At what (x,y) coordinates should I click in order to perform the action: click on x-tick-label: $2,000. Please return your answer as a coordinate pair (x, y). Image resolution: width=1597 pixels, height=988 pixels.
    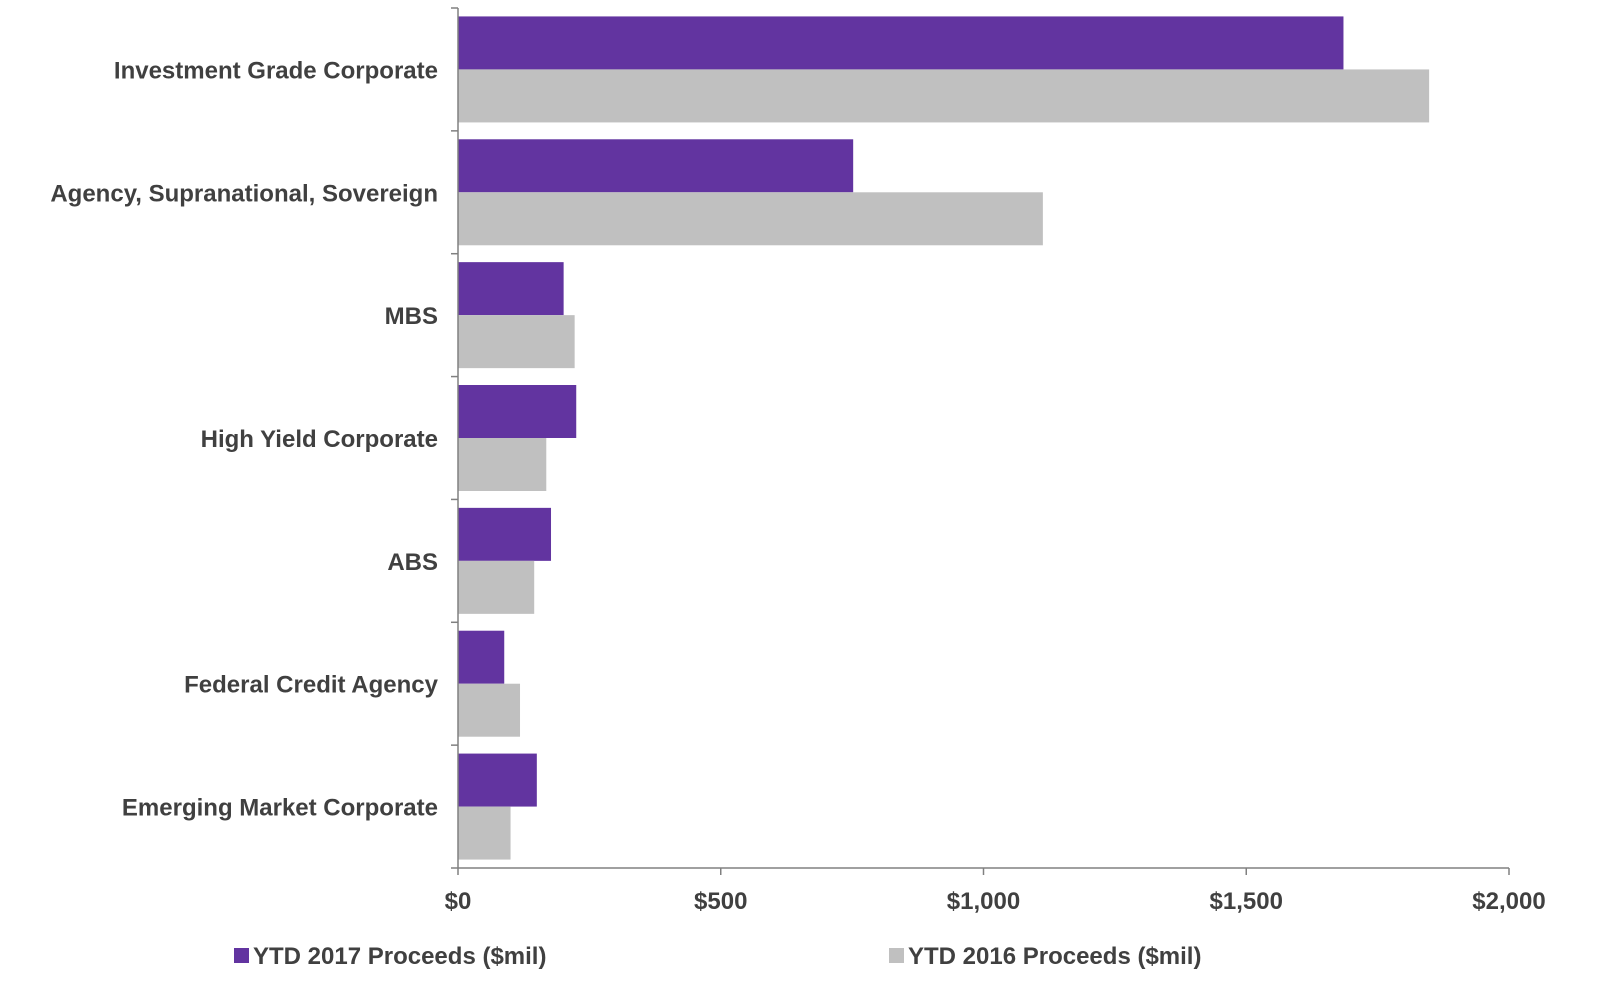
    Looking at the image, I should click on (1508, 901).